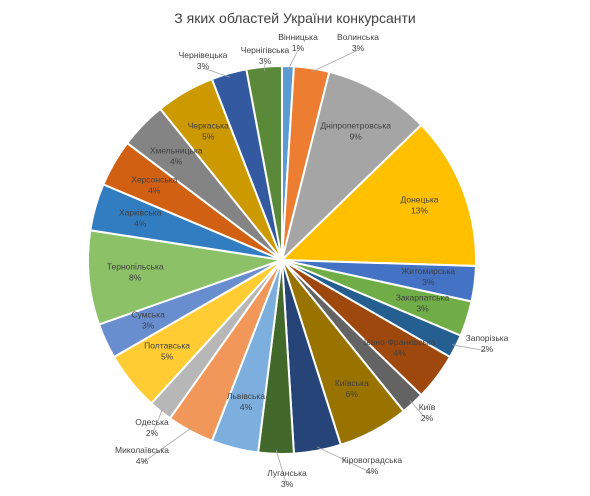  I want to click on slice-value-label-15: 2%, so click(152, 433).